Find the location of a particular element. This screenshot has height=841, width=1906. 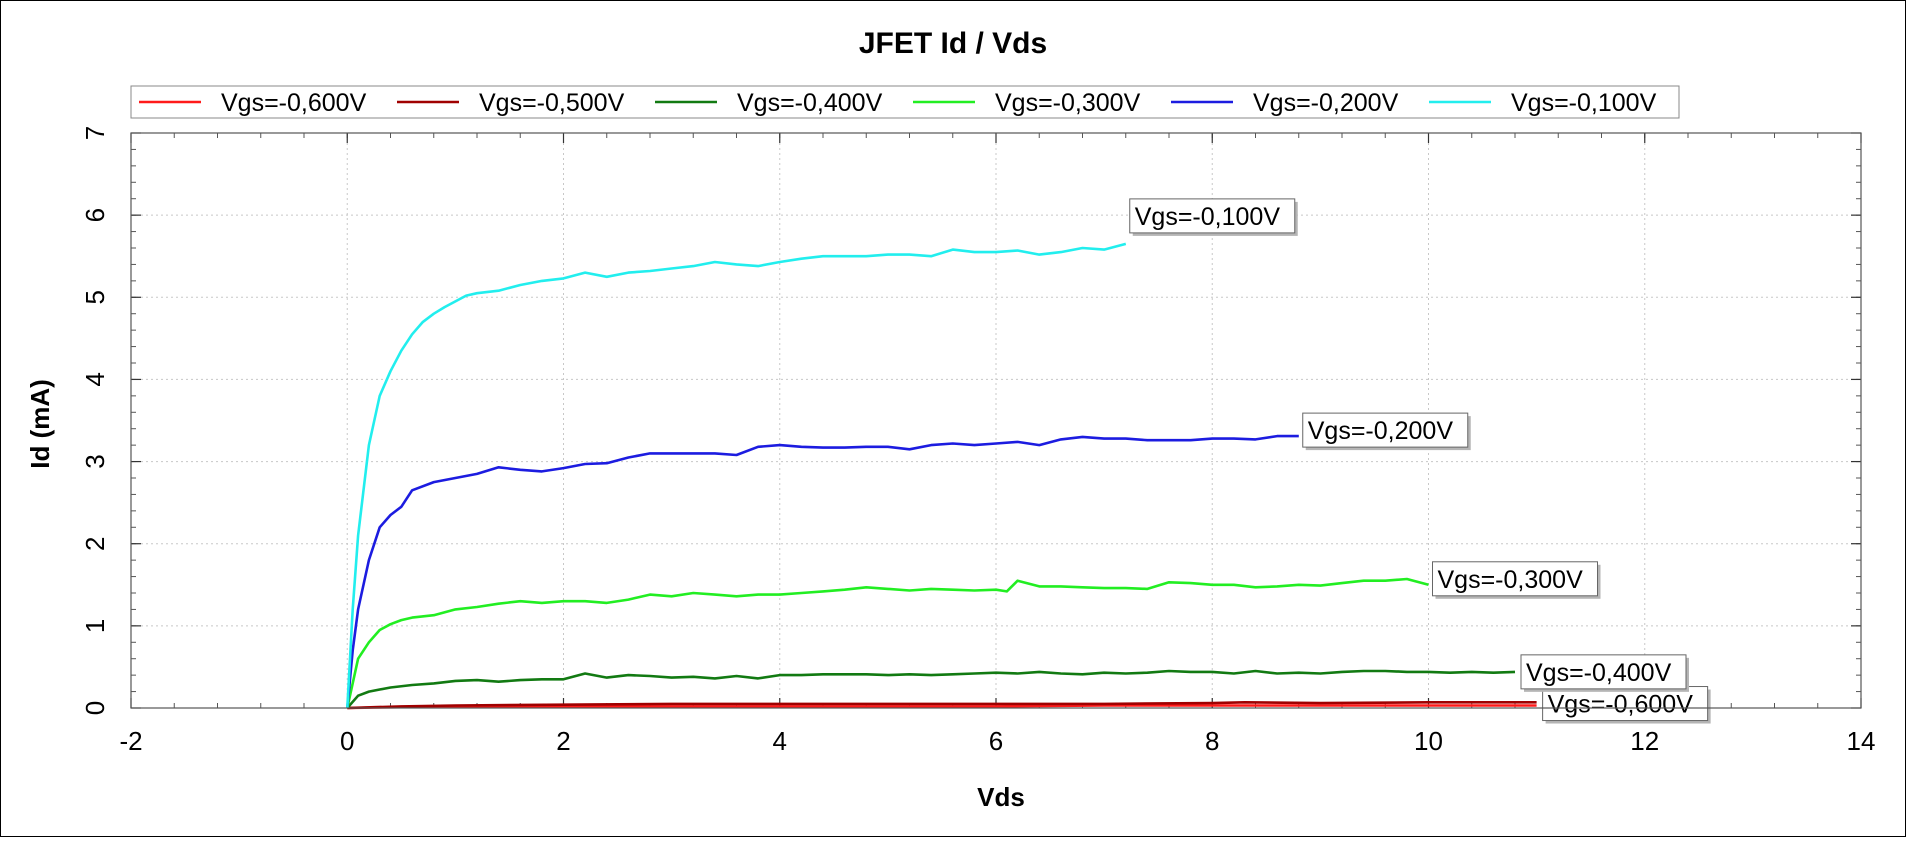

series-end-label-text: Vgs=-0,200V is located at coordinates (1381, 431).